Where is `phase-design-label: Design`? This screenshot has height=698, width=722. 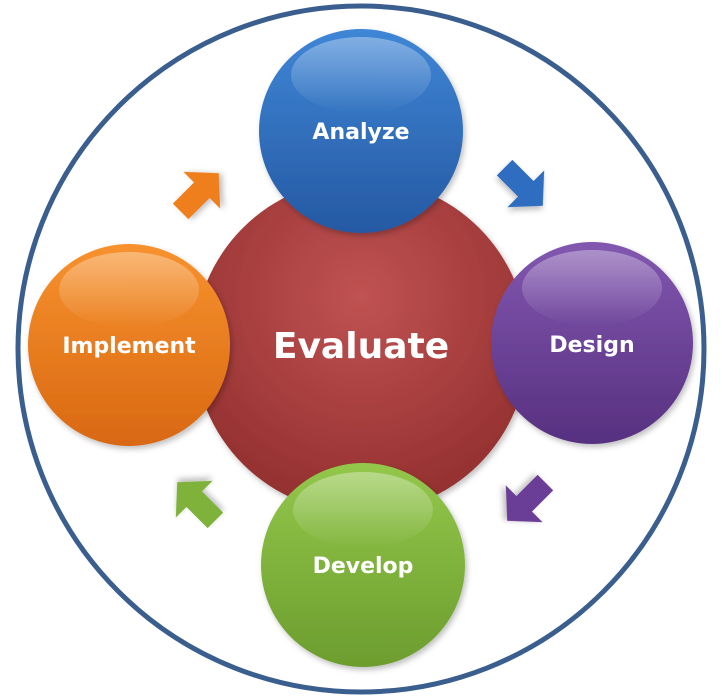
phase-design-label: Design is located at coordinates (591, 345).